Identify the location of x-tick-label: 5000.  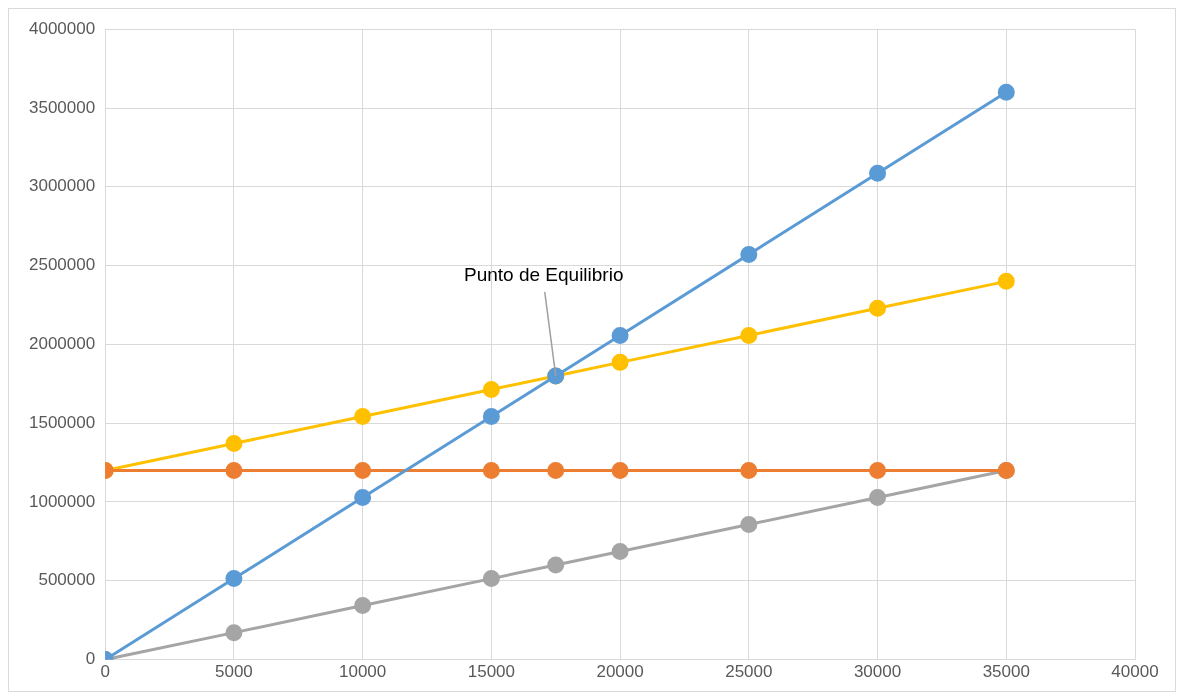
(234, 672).